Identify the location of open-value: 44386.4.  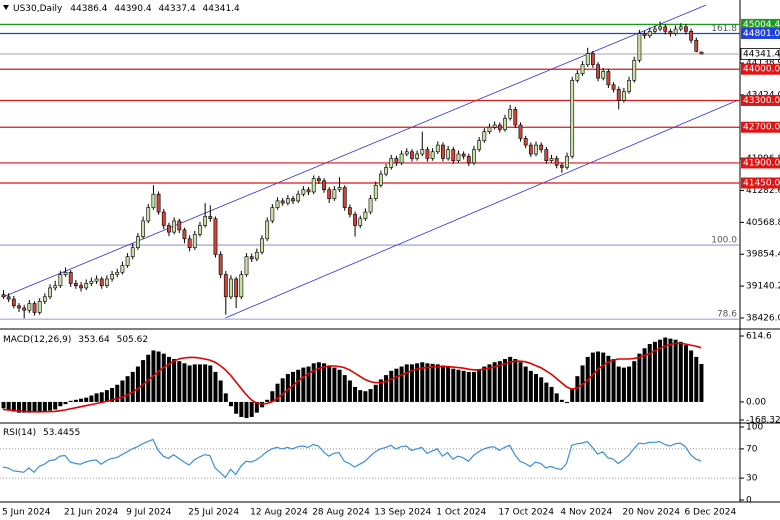
(88, 9).